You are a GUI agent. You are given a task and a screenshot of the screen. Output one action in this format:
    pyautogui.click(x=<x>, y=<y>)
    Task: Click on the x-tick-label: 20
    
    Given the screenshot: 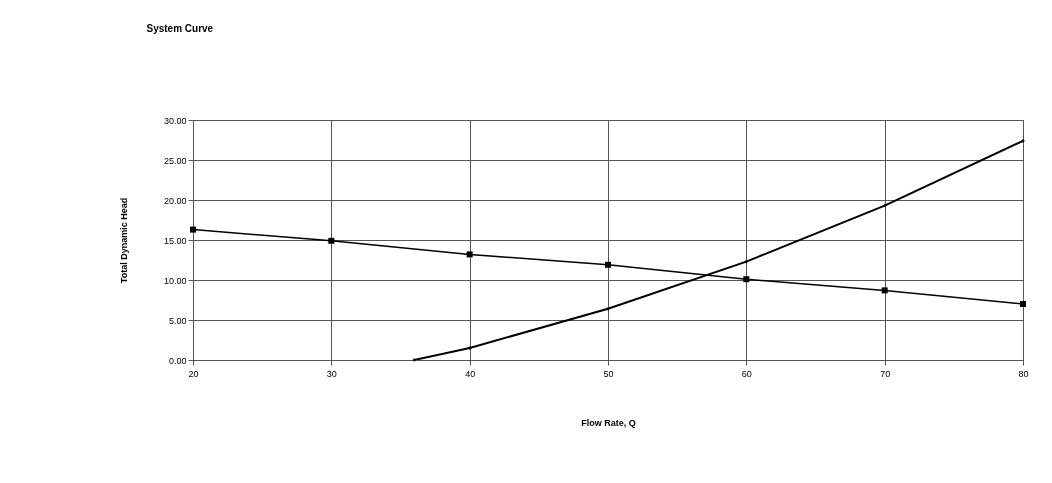 What is the action you would take?
    pyautogui.click(x=193, y=373)
    